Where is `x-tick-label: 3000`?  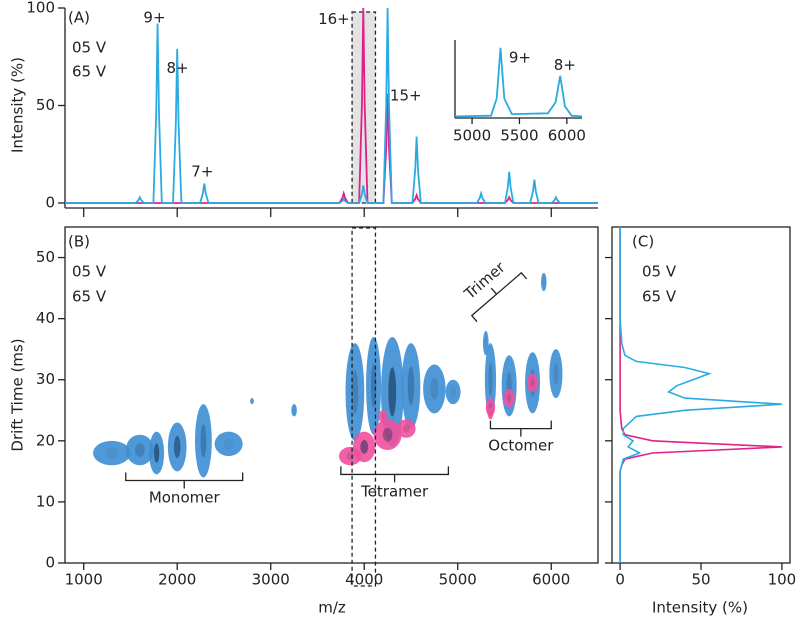 x-tick-label: 3000 is located at coordinates (271, 580).